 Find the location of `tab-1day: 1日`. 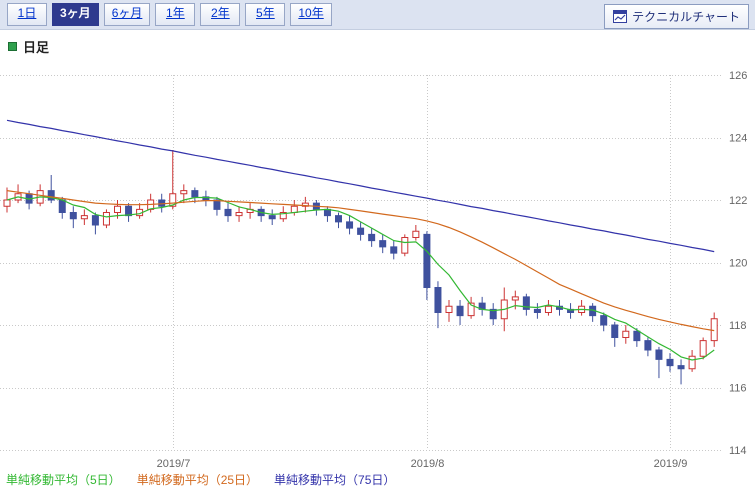

tab-1day: 1日 is located at coordinates (27, 14).